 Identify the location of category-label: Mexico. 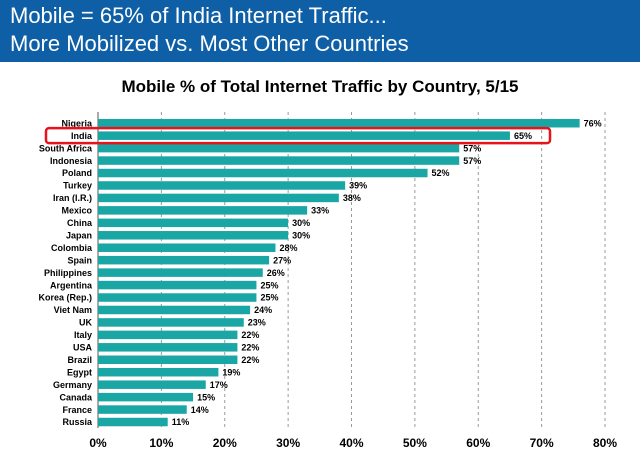
(76, 211).